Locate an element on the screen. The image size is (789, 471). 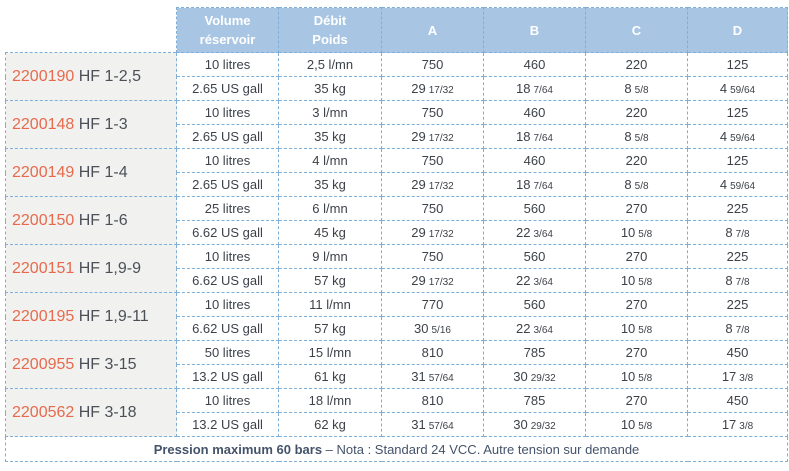
cell-imperial-poids: 61 kg is located at coordinates (330, 376).